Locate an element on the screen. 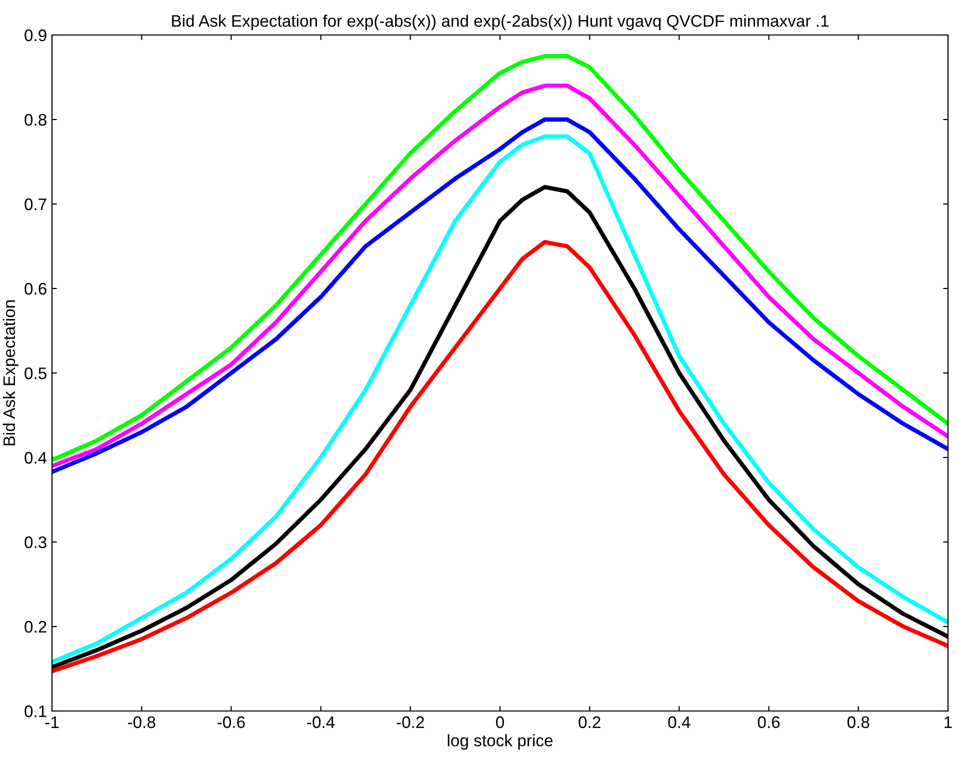 The width and height of the screenshot is (958, 765). y-tick-label: 0.3 is located at coordinates (35, 542).